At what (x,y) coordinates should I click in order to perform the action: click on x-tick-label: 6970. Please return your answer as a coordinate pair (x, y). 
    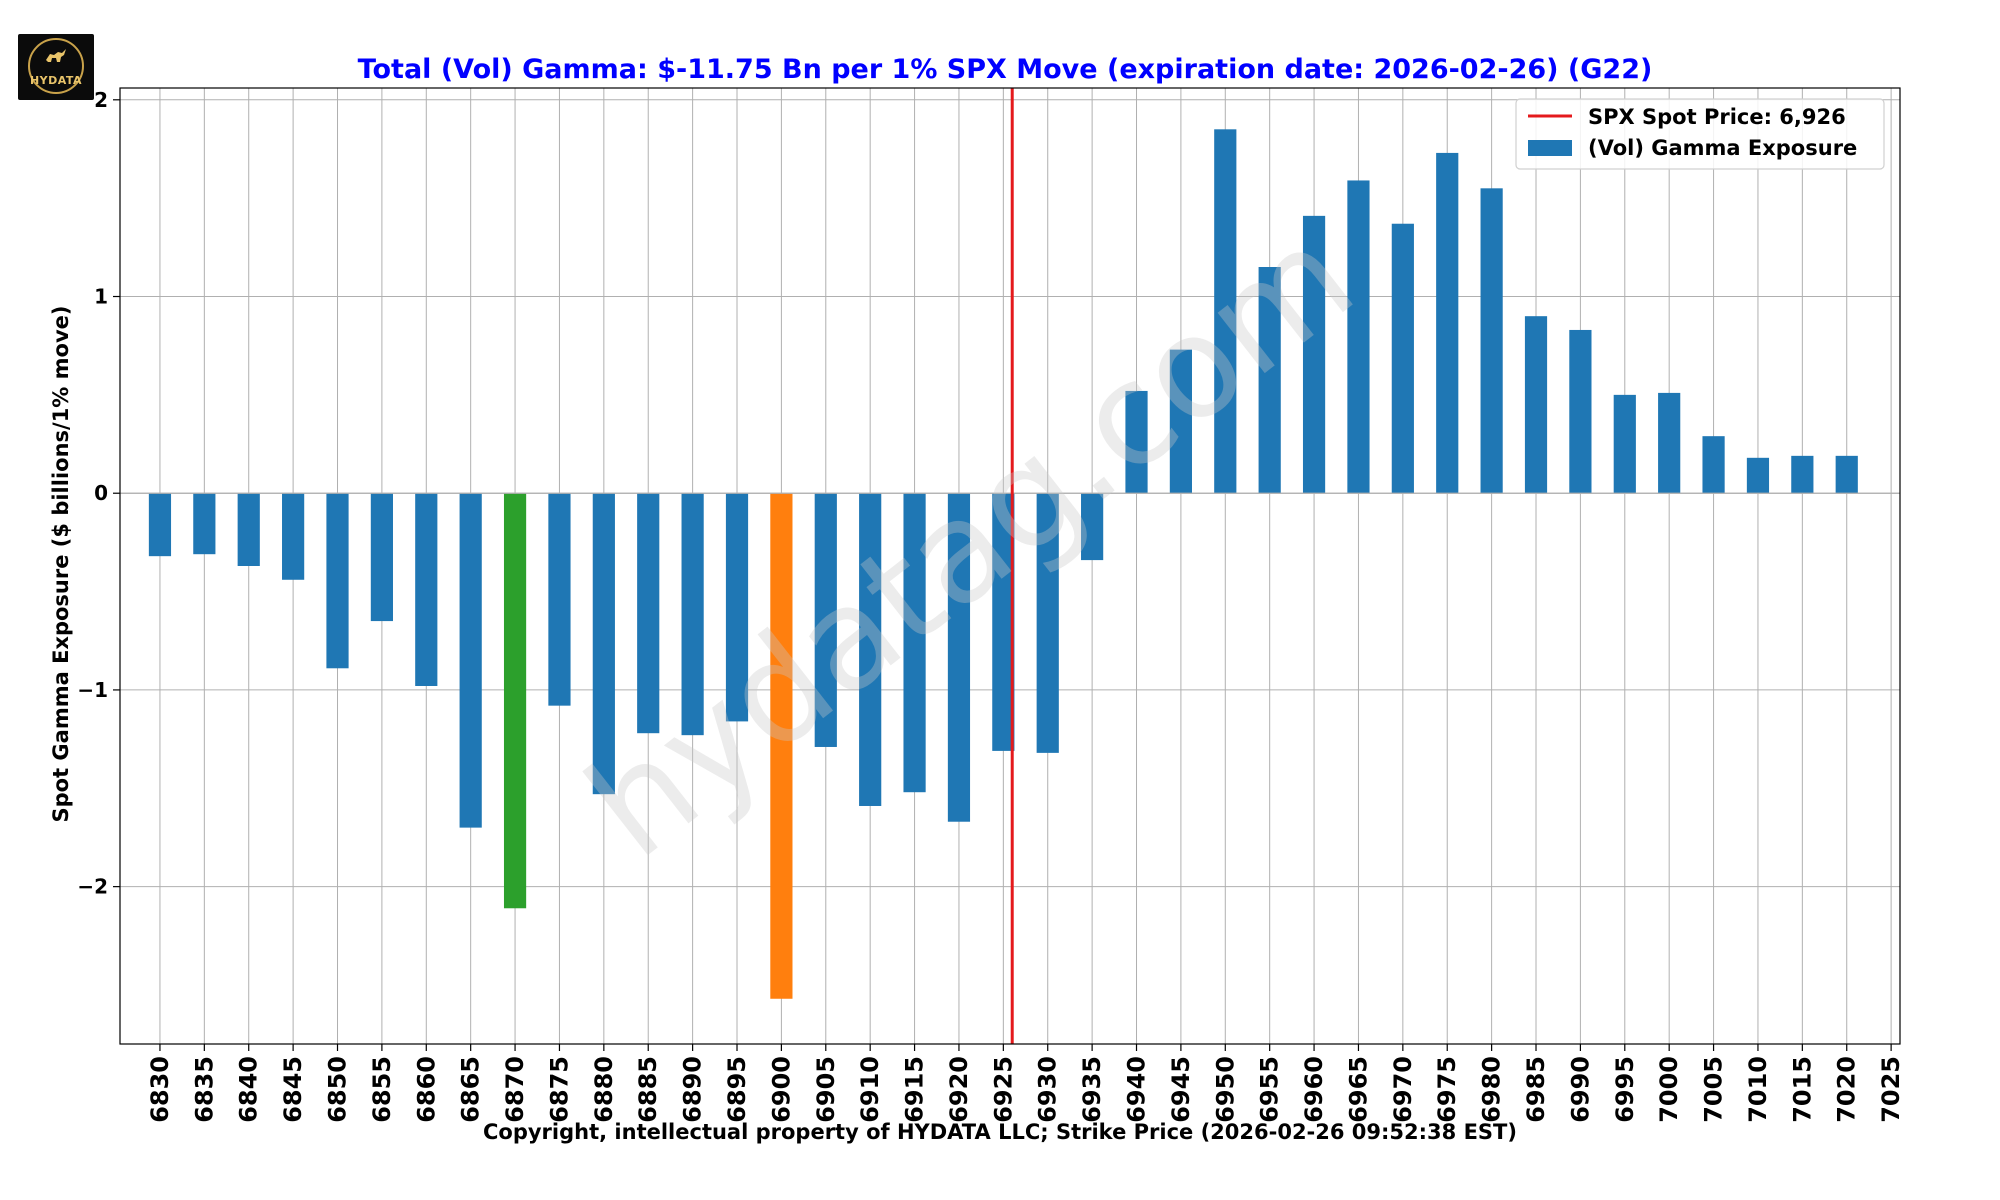
    Looking at the image, I should click on (1403, 1089).